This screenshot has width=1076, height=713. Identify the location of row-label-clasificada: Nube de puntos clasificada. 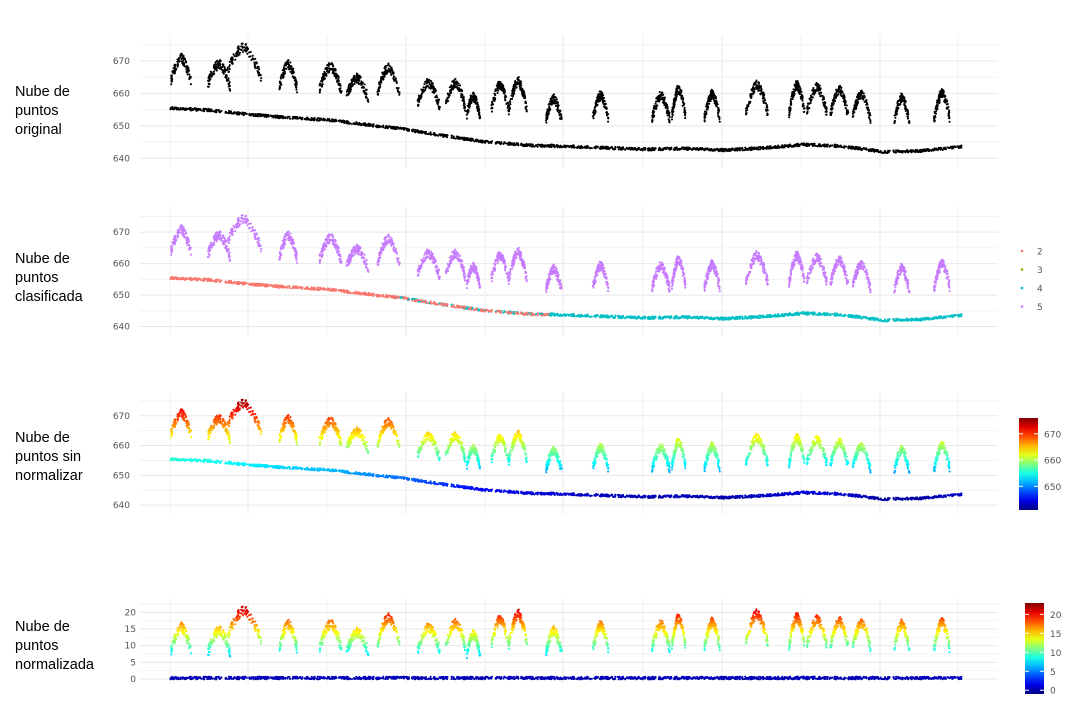
(49, 278).